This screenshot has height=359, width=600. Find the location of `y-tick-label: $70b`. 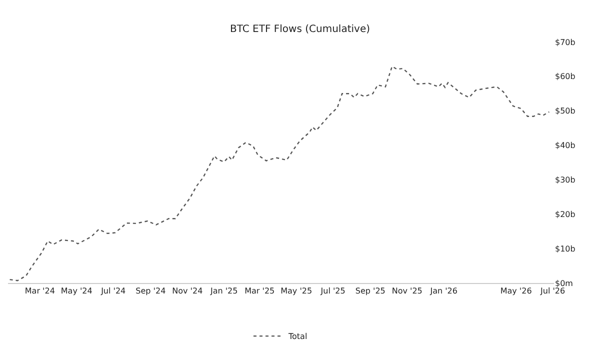

y-tick-label: $70b is located at coordinates (565, 42).